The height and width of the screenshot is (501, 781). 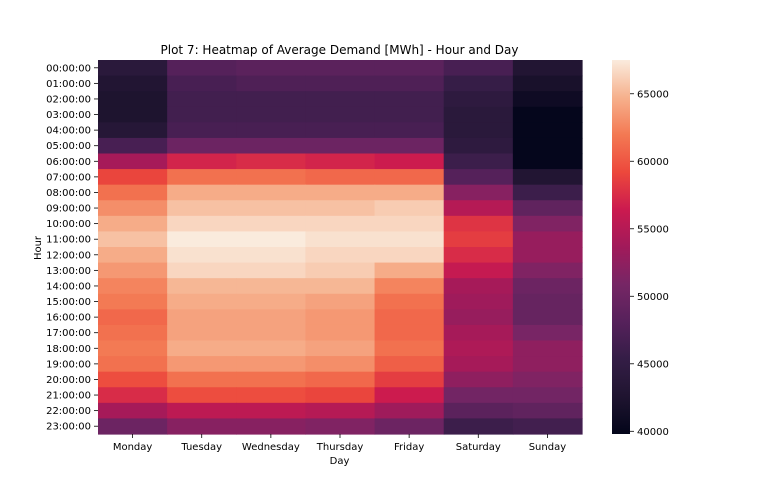 What do you see at coordinates (68, 193) in the screenshot?
I see `y-tick-label: 08:00:00` at bounding box center [68, 193].